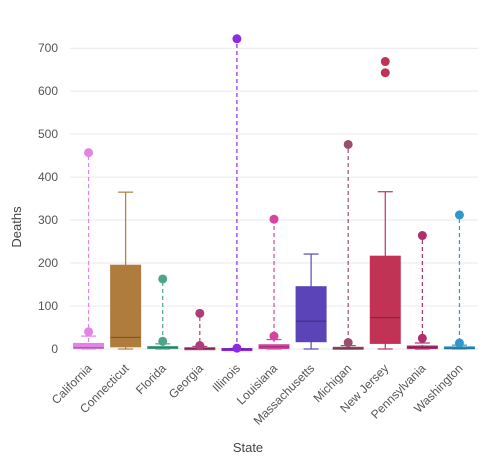 The width and height of the screenshot is (497, 467). I want to click on box-louisiana, so click(274, 282).